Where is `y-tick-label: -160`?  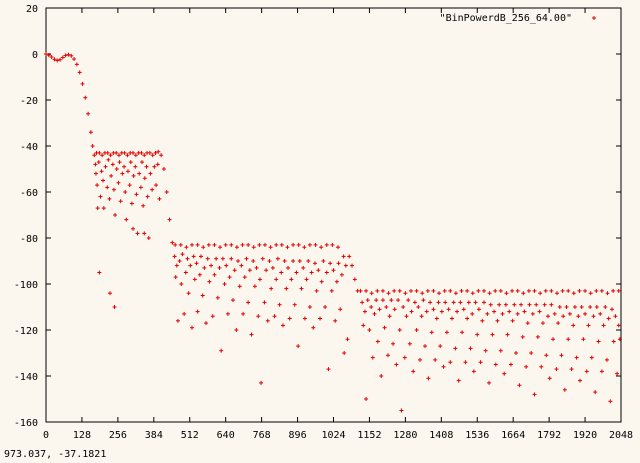
y-tick-label: -160 is located at coordinates (26, 423).